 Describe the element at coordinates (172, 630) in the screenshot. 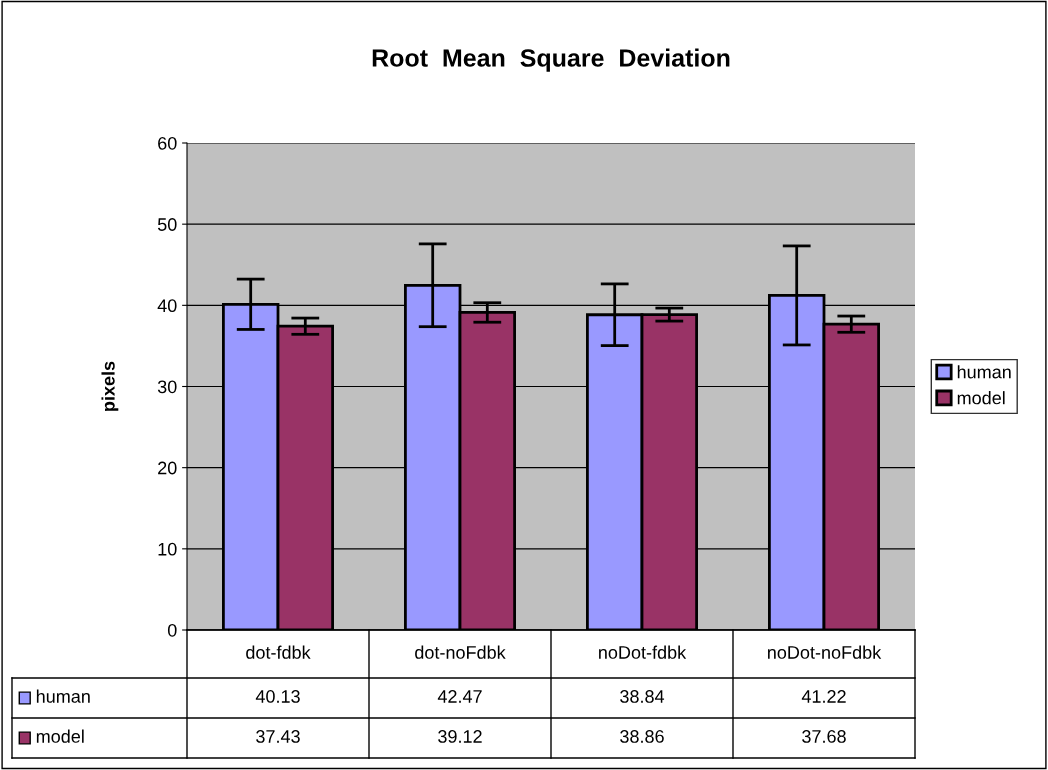

I see `y-tick-label: 0` at that location.